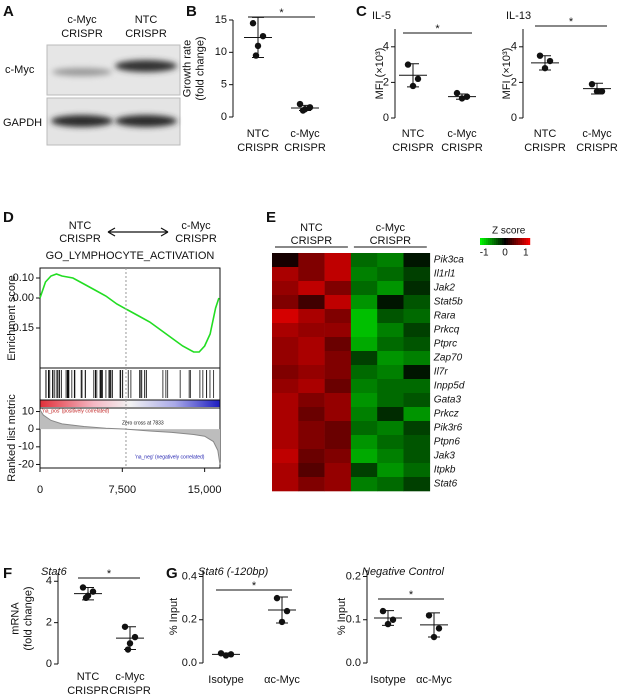 The image size is (625, 697). I want to click on x-tick-label: 0, so click(40, 490).